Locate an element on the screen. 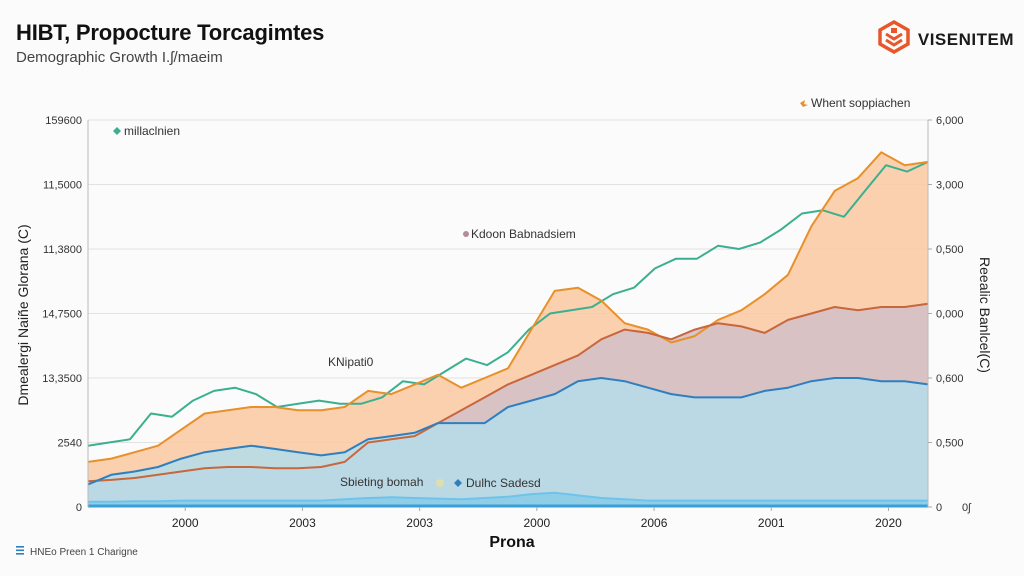  brand-name: VISENITEM is located at coordinates (965, 39).